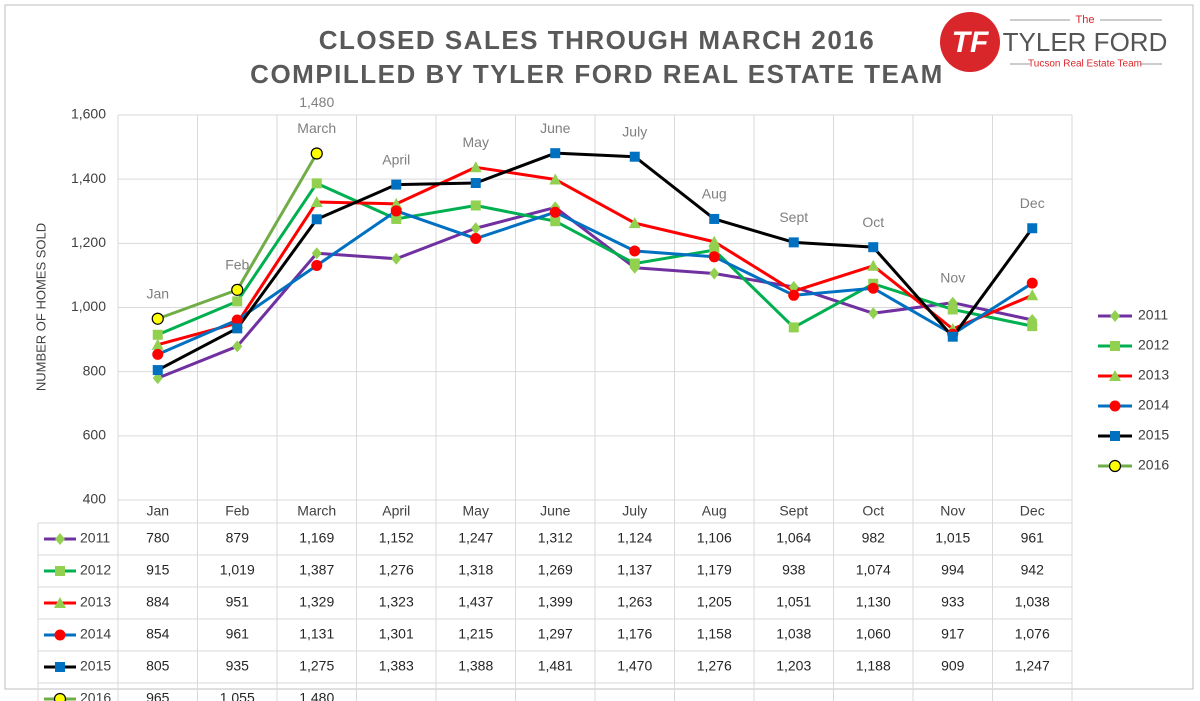 This screenshot has width=1200, height=701. What do you see at coordinates (952, 511) in the screenshot?
I see `x-tick-label: Nov` at bounding box center [952, 511].